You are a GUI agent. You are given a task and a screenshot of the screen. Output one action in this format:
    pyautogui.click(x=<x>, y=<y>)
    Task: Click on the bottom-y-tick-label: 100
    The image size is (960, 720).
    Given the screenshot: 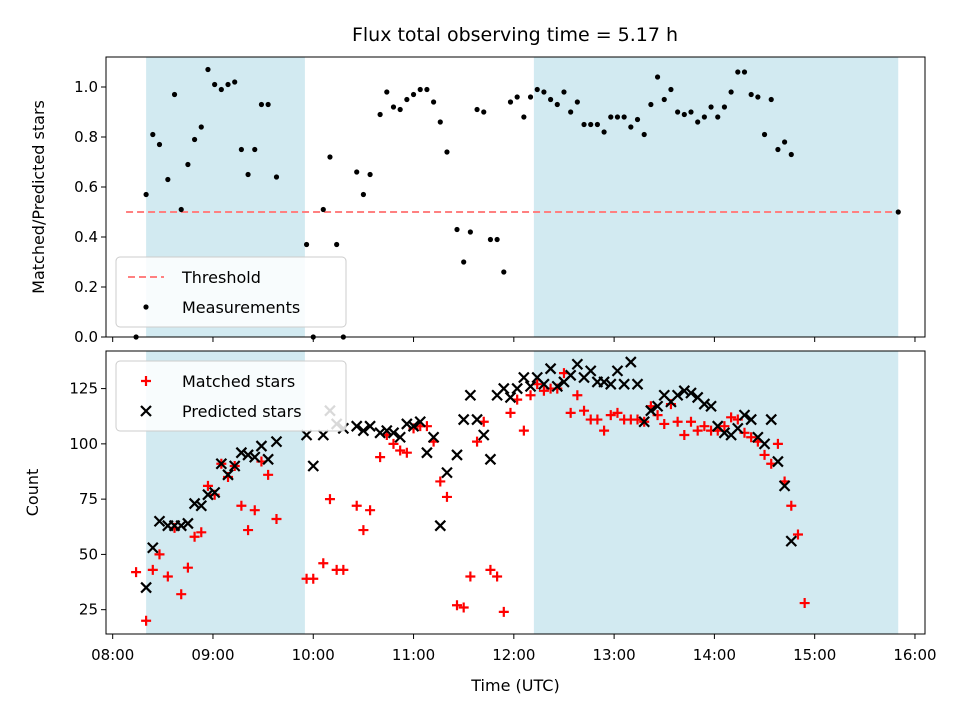 What is the action you would take?
    pyautogui.click(x=83, y=444)
    